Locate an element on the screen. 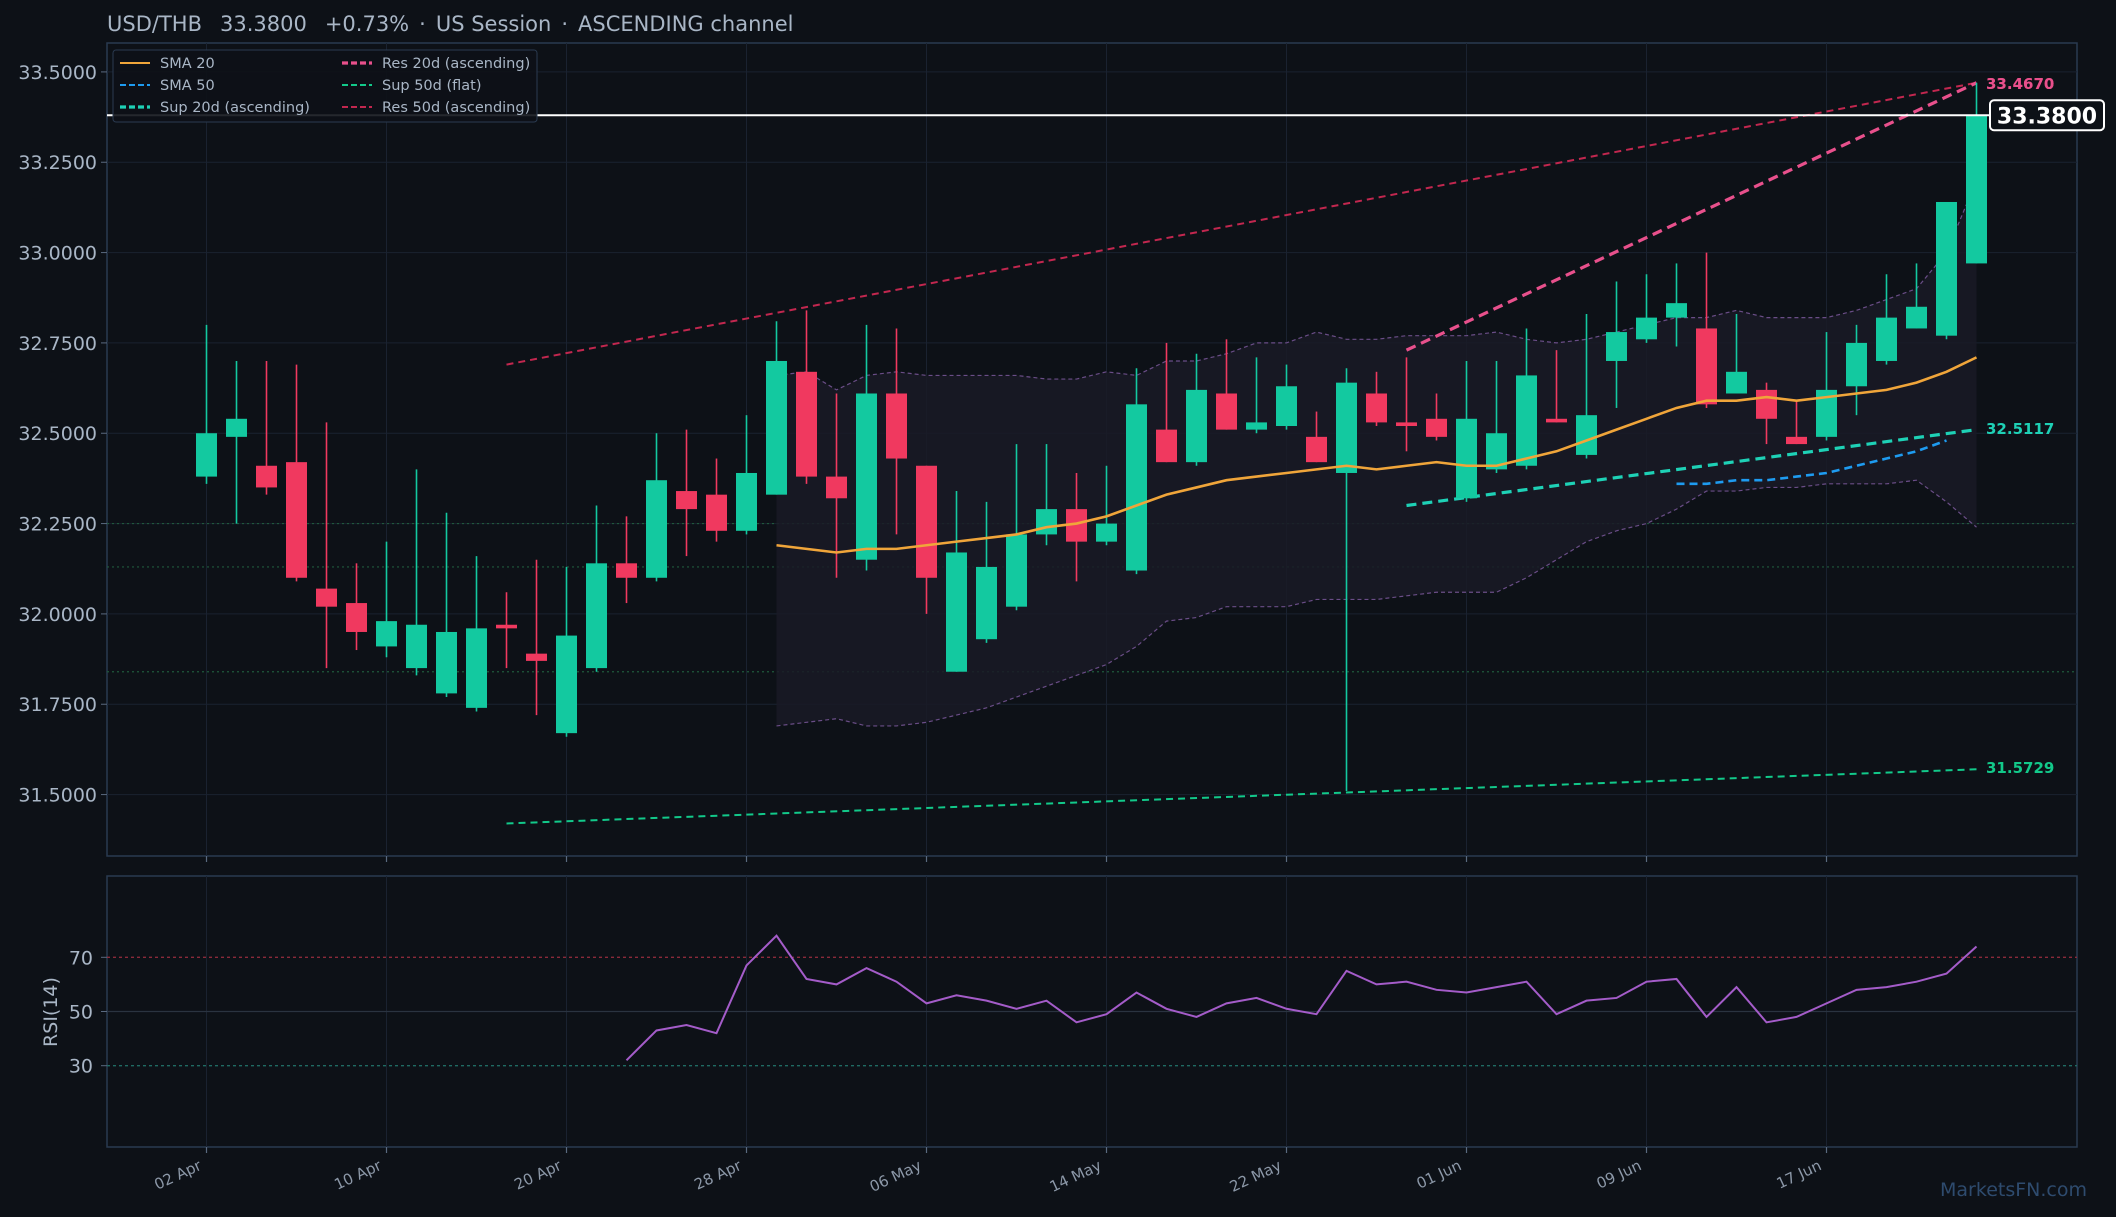 This screenshot has width=2116, height=1217. right-price-label: 31.5729 is located at coordinates (2020, 768).